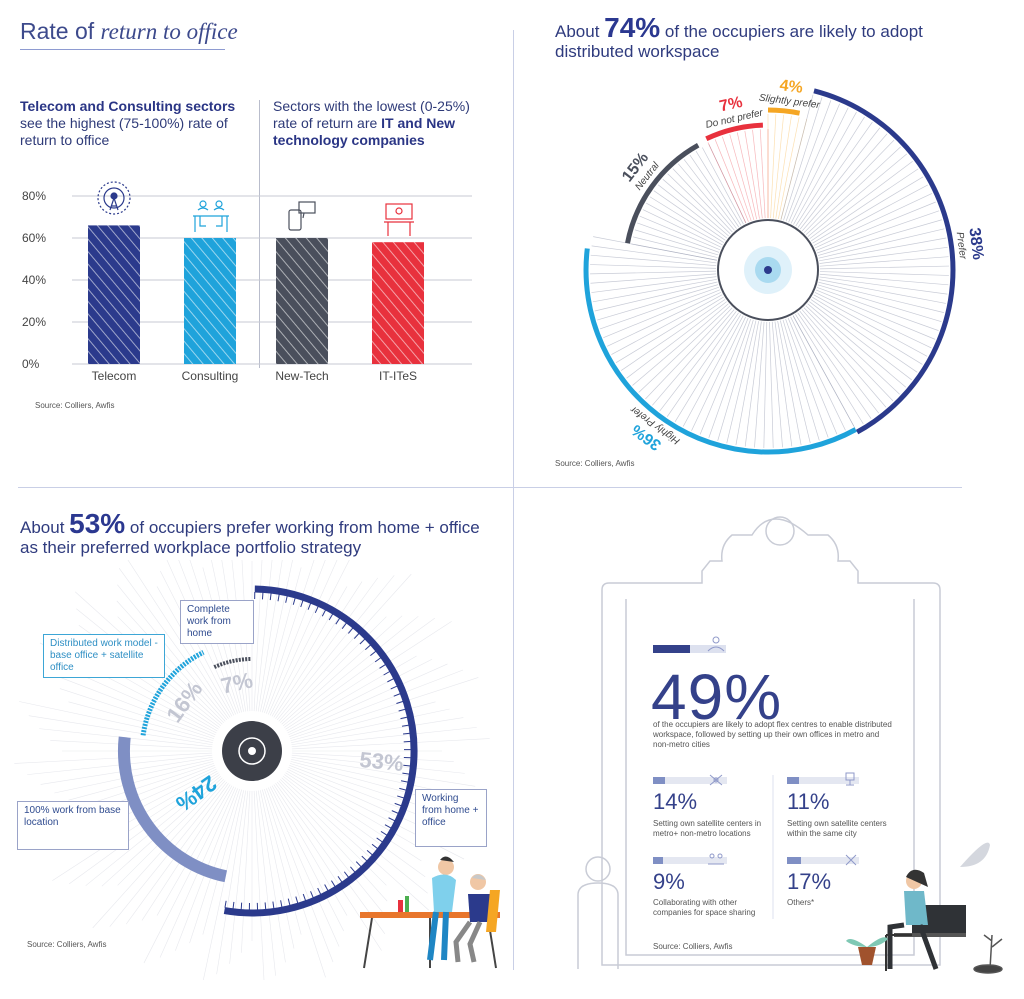  I want to click on callout-home-office: Working from home + office, so click(451, 818).